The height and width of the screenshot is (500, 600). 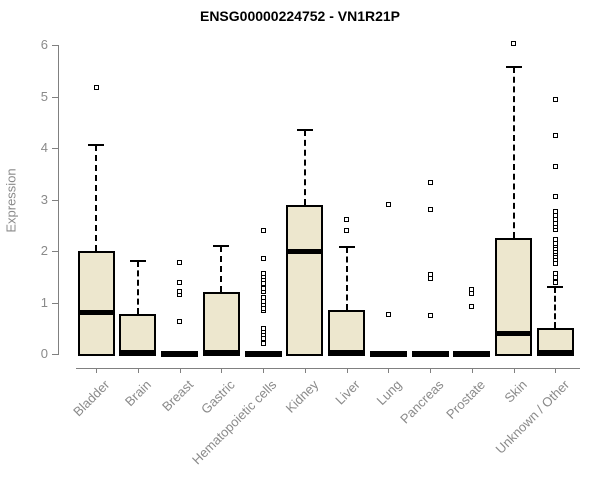 What do you see at coordinates (221, 269) in the screenshot?
I see `whisker-gastric` at bounding box center [221, 269].